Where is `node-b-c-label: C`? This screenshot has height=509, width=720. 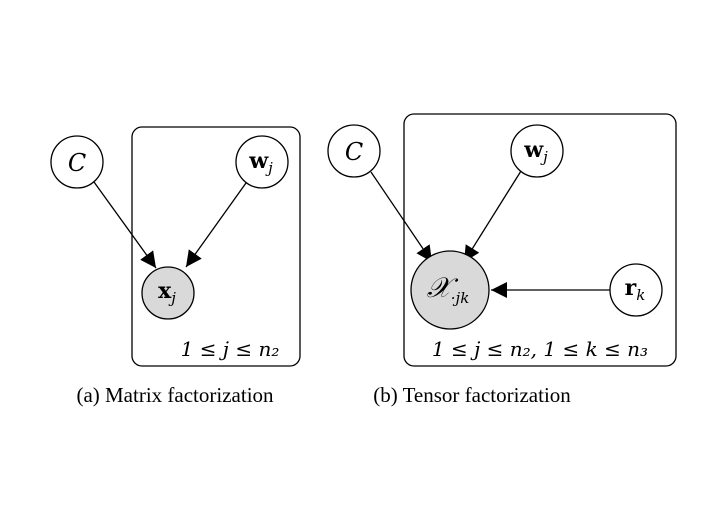 node-b-c-label: C is located at coordinates (354, 152).